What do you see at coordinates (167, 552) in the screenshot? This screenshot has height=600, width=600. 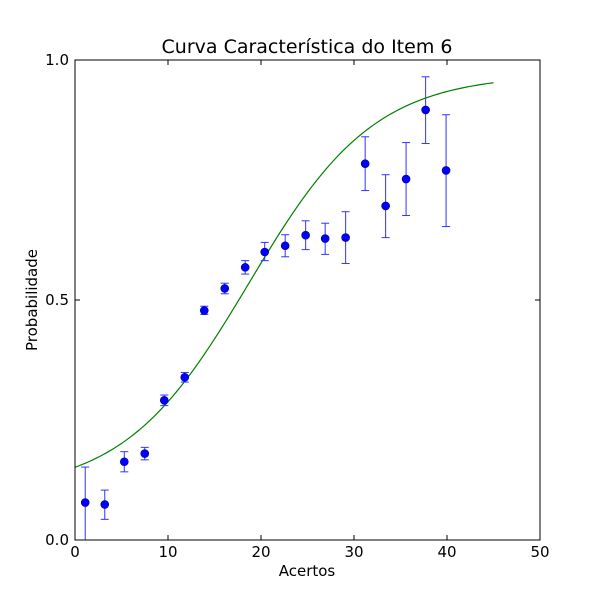 I see `x-tick-label: 10` at bounding box center [167, 552].